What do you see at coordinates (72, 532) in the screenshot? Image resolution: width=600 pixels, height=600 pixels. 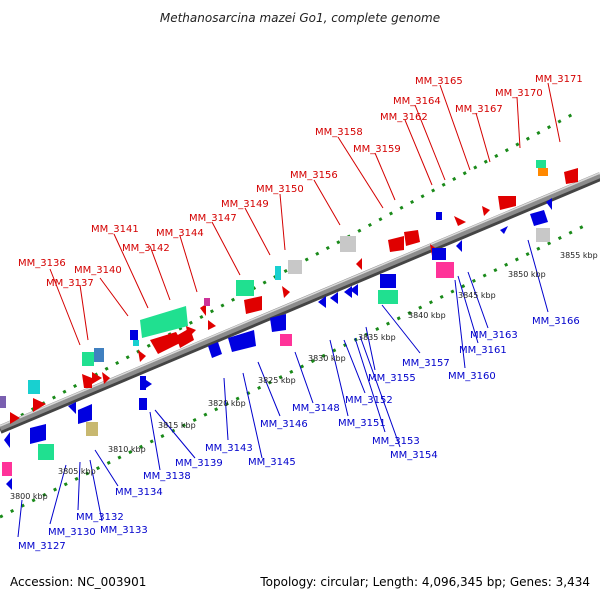 I see `gene-label: MM_3130` at bounding box center [72, 532].